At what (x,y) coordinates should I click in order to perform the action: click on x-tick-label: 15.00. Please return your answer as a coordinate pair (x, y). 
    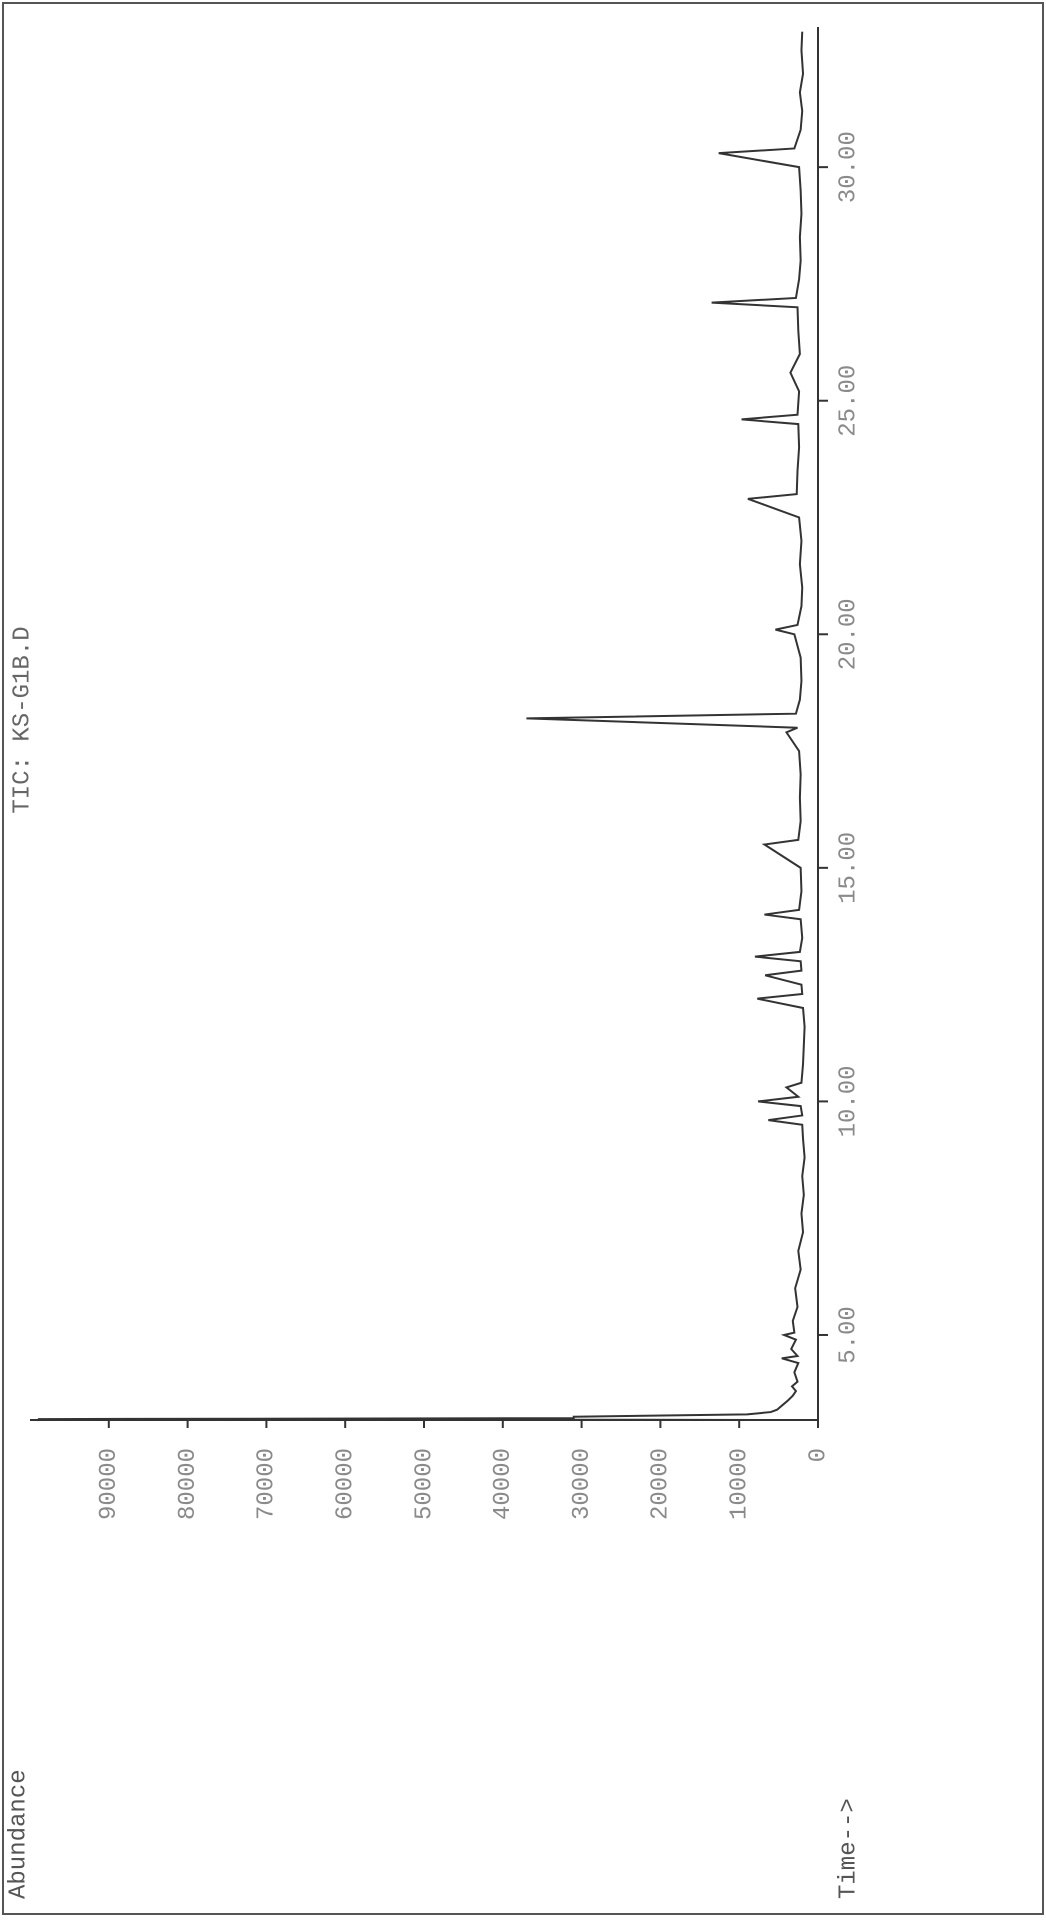
    Looking at the image, I should click on (848, 868).